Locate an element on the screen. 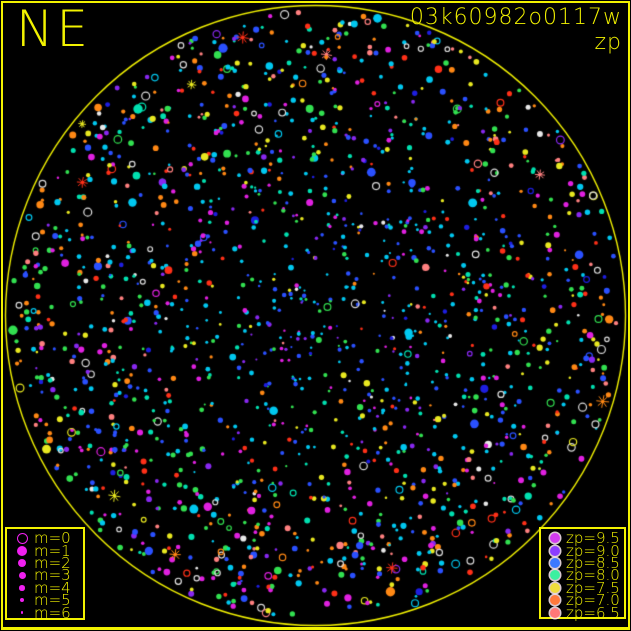  legend-label: zp=8.0 is located at coordinates (593, 575).